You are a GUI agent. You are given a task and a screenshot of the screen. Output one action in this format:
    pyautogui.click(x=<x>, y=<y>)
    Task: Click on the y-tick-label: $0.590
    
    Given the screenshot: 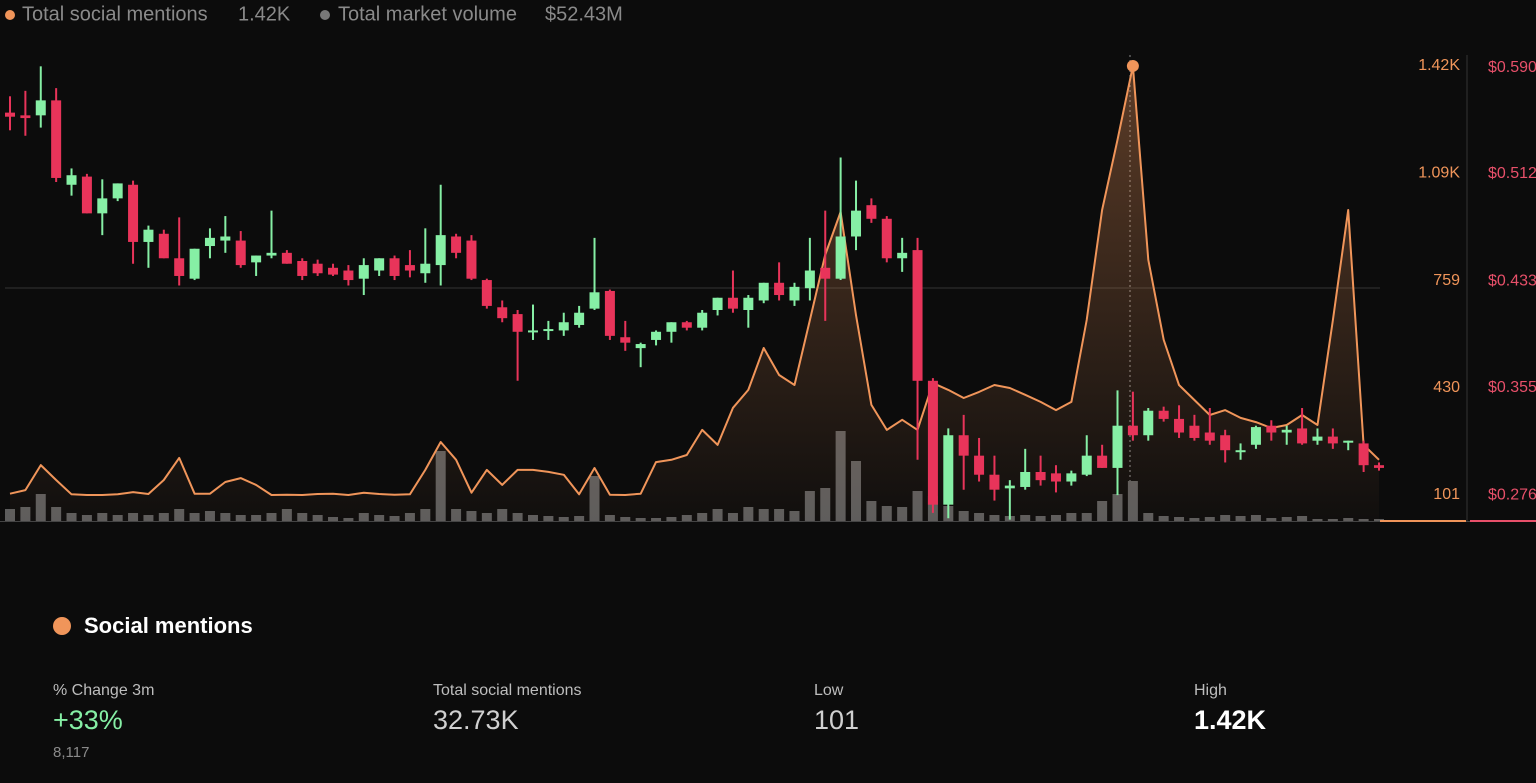 What is the action you would take?
    pyautogui.click(x=1512, y=67)
    